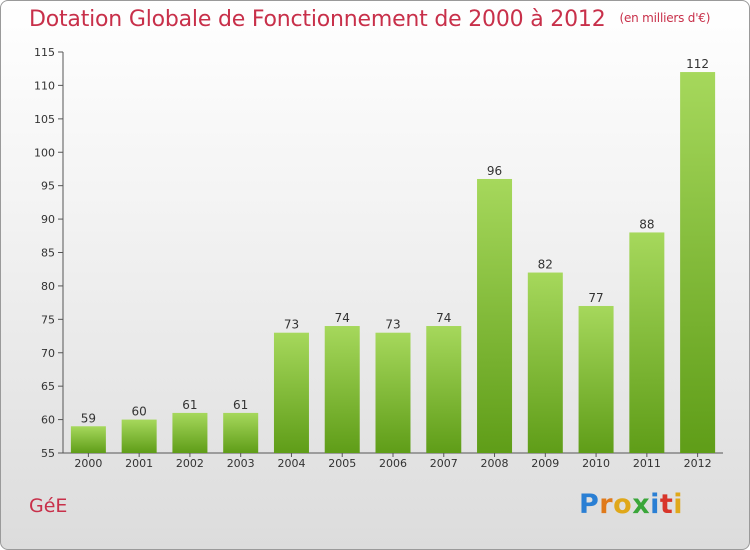  Describe the element at coordinates (606, 504) in the screenshot. I see `logo-letter: r` at that location.